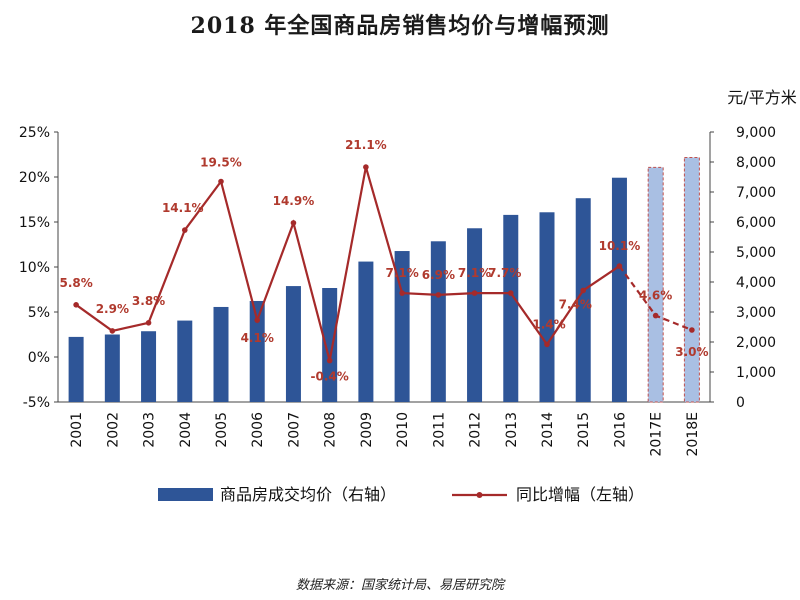 The width and height of the screenshot is (800, 600). What do you see at coordinates (222, 430) in the screenshot?
I see `x-tick-label: 2005` at bounding box center [222, 430].